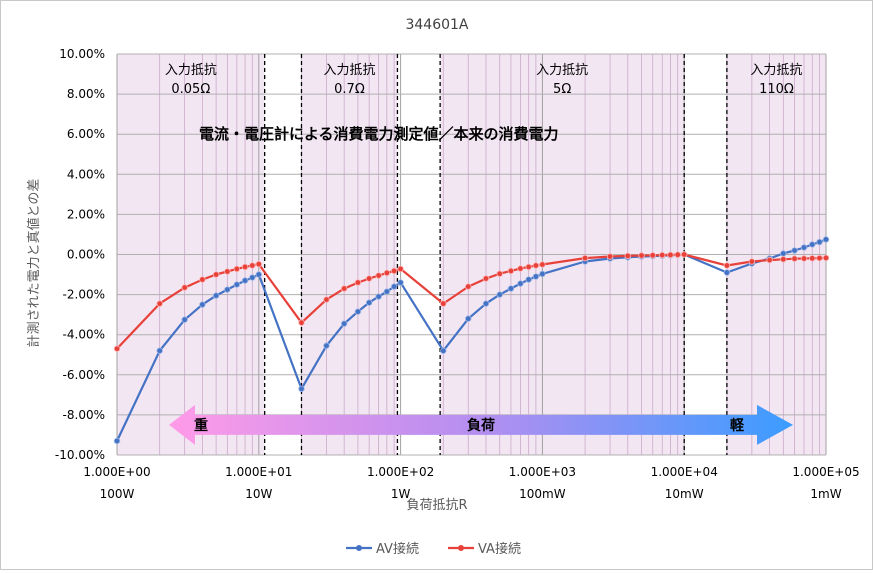 The width and height of the screenshot is (873, 573). What do you see at coordinates (258, 494) in the screenshot?
I see `x-power-label: 10W` at bounding box center [258, 494].